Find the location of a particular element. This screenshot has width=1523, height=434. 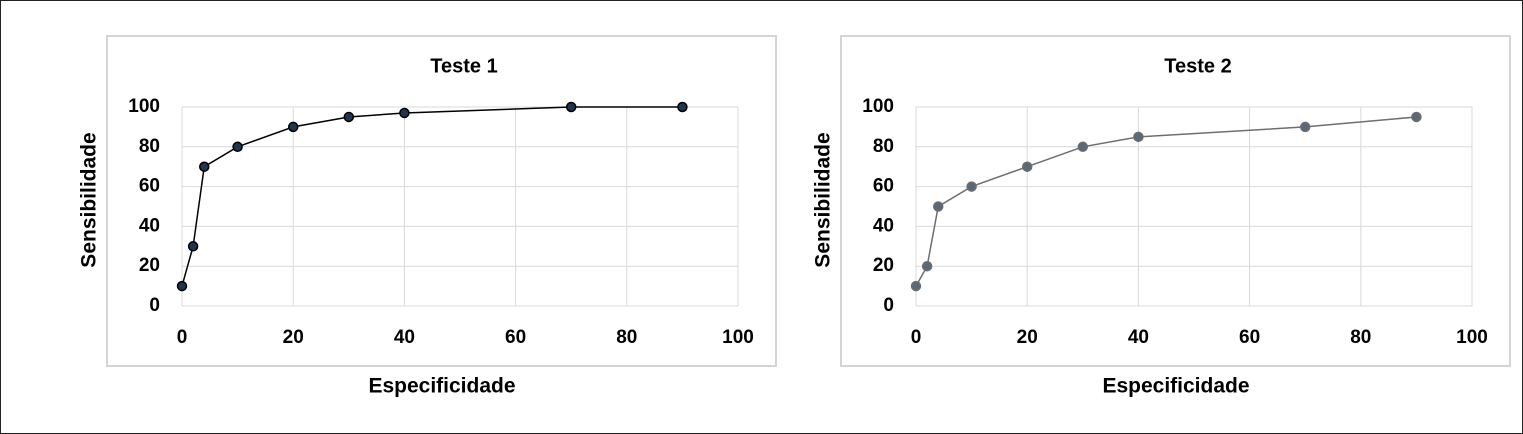

chart-title: Teste 1 is located at coordinates (463, 66).